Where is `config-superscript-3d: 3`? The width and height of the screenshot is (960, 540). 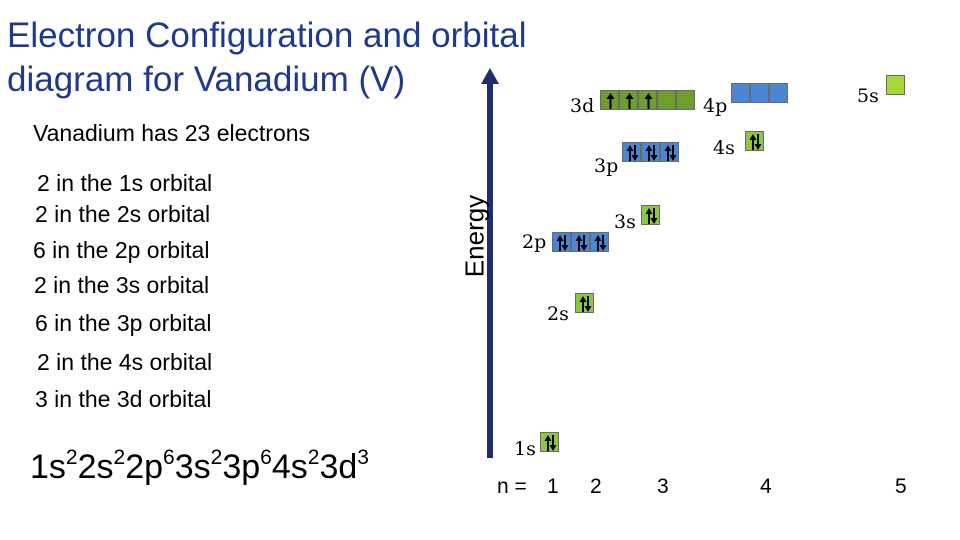 config-superscript-3d: 3 is located at coordinates (363, 457).